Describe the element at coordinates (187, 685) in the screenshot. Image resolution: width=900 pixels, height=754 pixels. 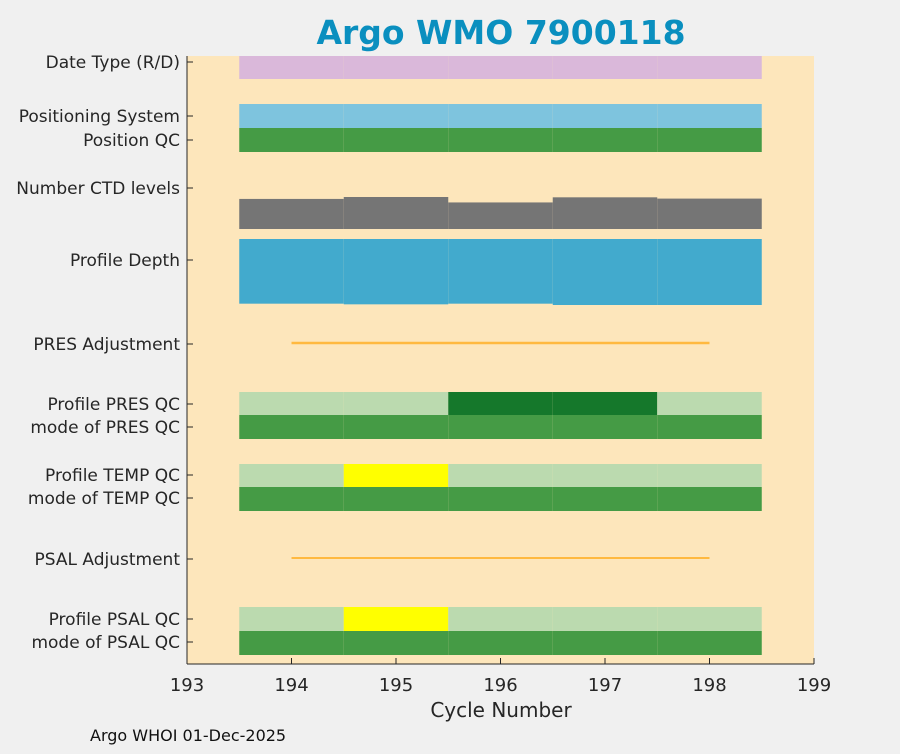
I see `x-tick-label: 193` at that location.